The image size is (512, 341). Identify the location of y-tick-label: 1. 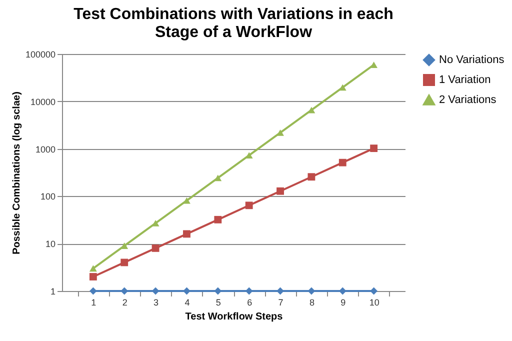
(53, 291).